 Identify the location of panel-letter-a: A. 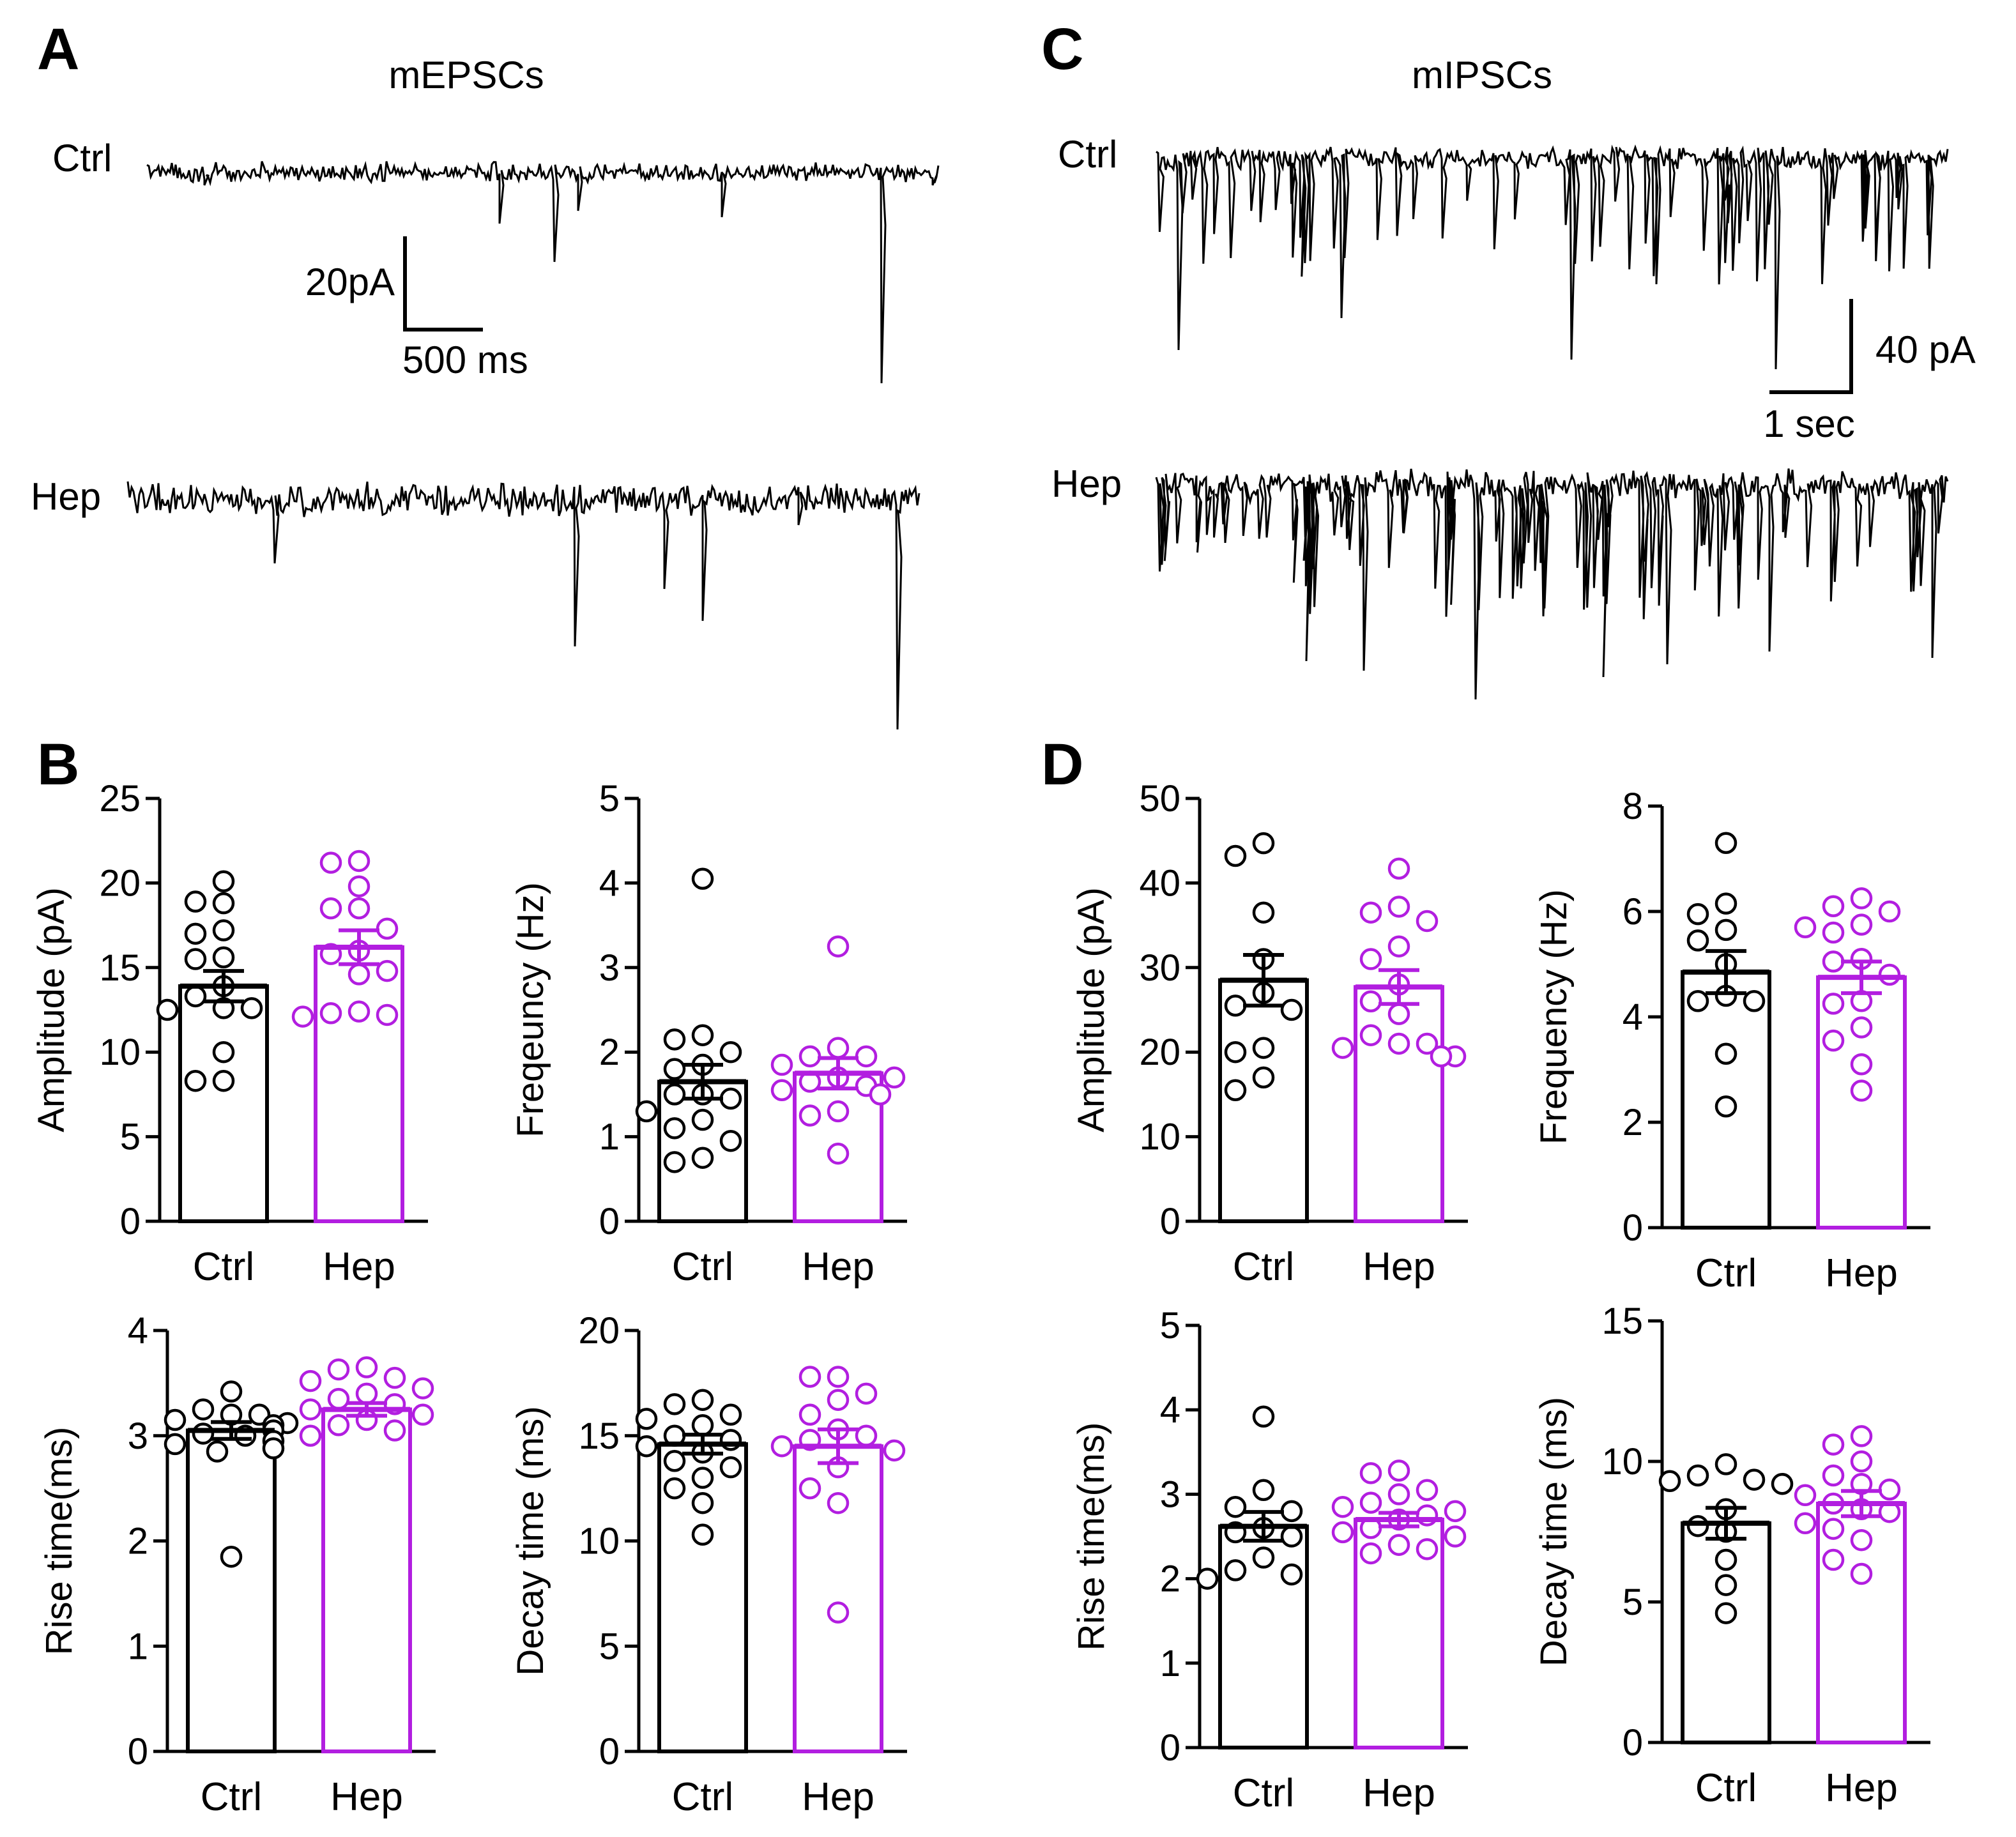
(58, 50).